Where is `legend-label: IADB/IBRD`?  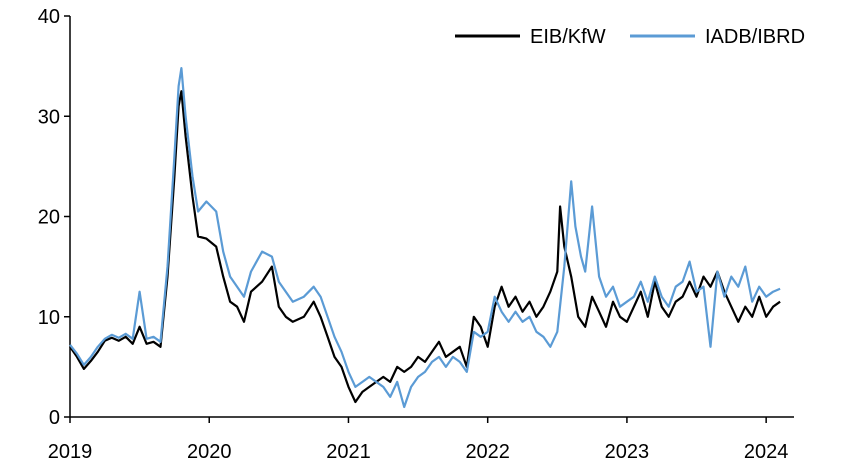 legend-label: IADB/IBRD is located at coordinates (755, 37).